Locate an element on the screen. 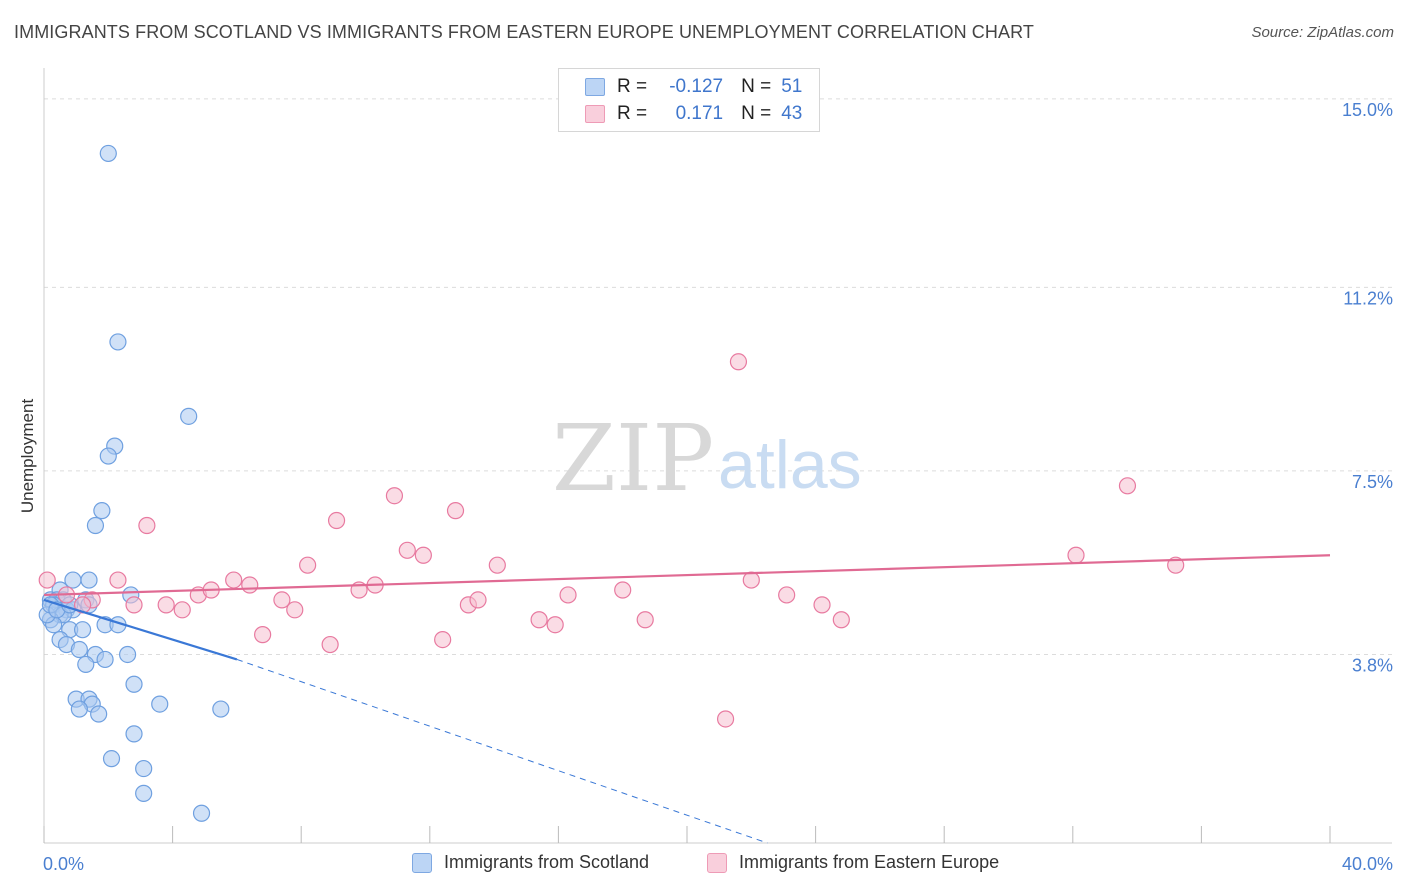 The width and height of the screenshot is (1406, 892). scotland-trend-line is located at coordinates (140, 629).